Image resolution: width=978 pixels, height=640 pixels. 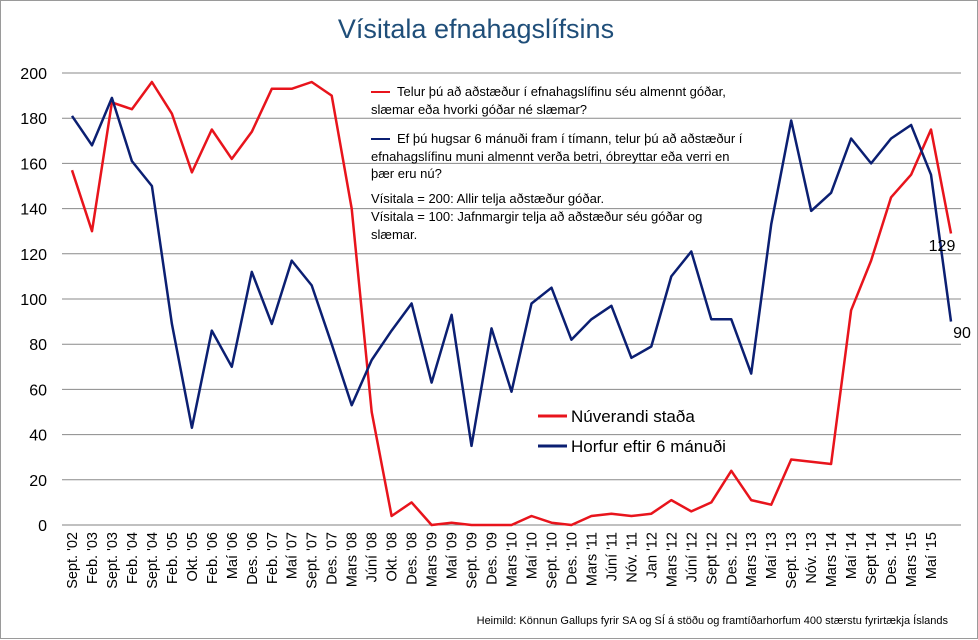 What do you see at coordinates (42, 526) in the screenshot?
I see `y-tick-label: 0` at bounding box center [42, 526].